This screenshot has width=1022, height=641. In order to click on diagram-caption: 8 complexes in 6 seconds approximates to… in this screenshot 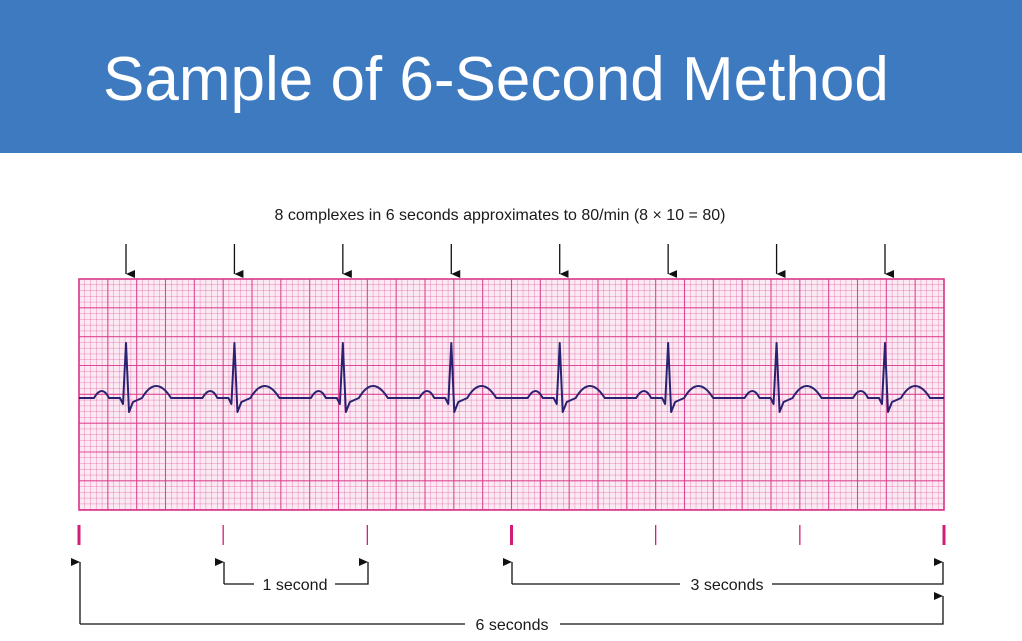, I will do `click(500, 215)`.